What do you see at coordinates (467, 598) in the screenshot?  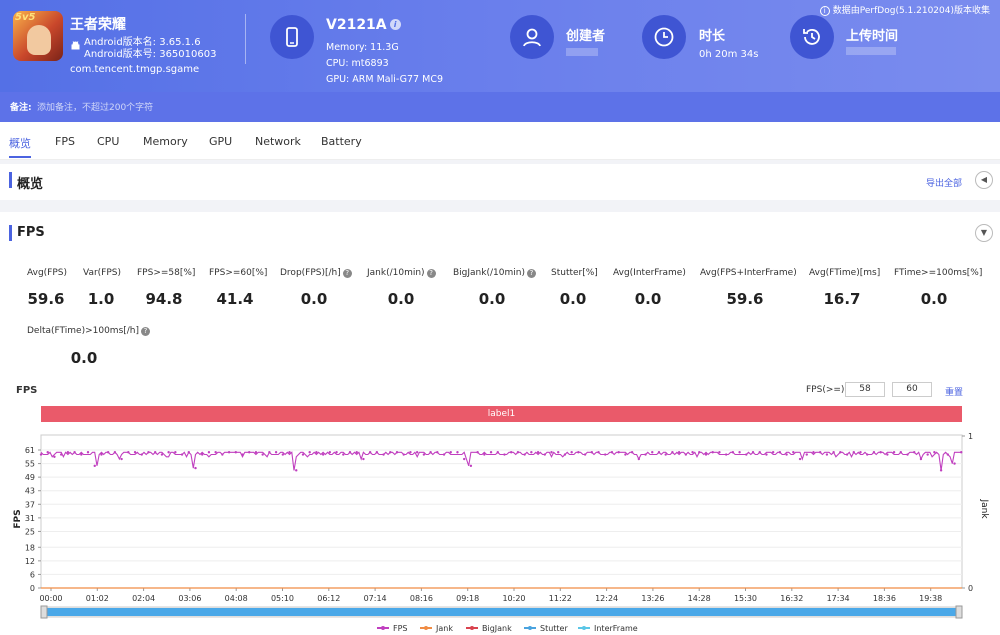 I see `x-tick-label: 09:18` at bounding box center [467, 598].